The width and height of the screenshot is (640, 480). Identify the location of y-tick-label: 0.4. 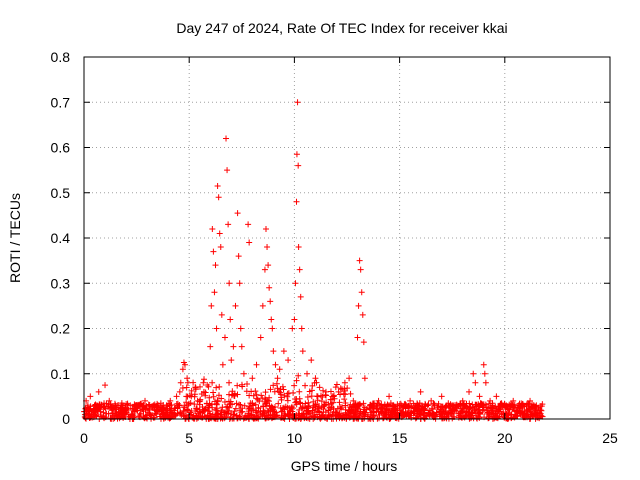
(61, 238).